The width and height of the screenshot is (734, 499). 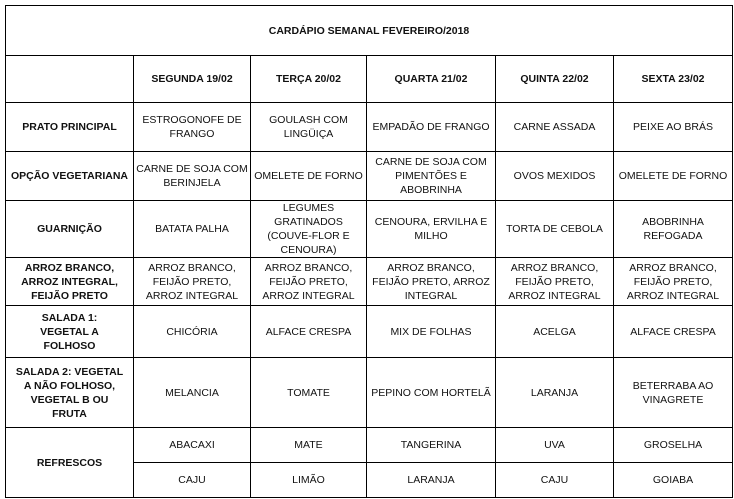 What do you see at coordinates (69, 462) in the screenshot?
I see `row-label: REFRESCOS` at bounding box center [69, 462].